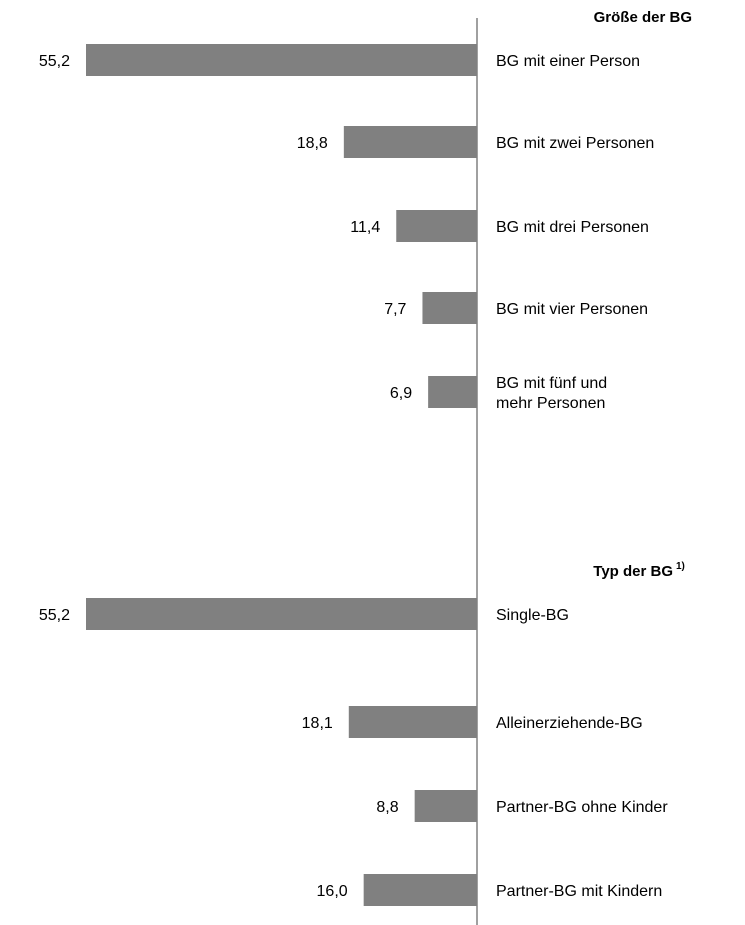 Image resolution: width=745 pixels, height=925 pixels. Describe the element at coordinates (568, 61) in the screenshot. I see `category-label: BG mit einer Person` at that location.